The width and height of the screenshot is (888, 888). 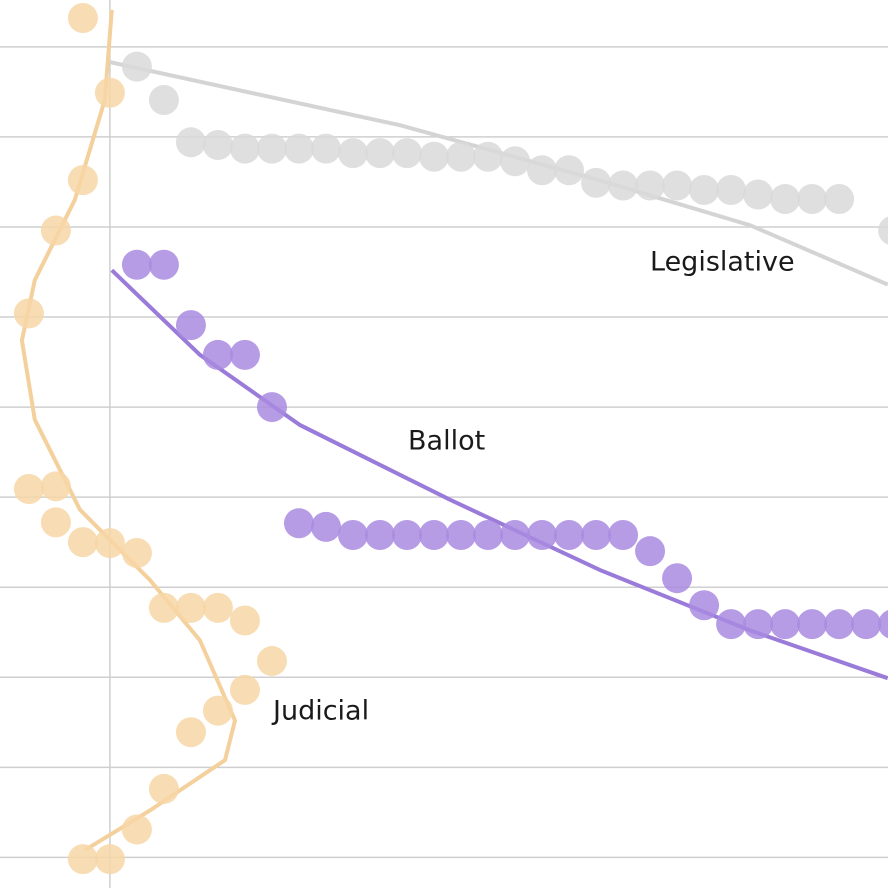 I want to click on series-label: Legislative, so click(x=722, y=262).